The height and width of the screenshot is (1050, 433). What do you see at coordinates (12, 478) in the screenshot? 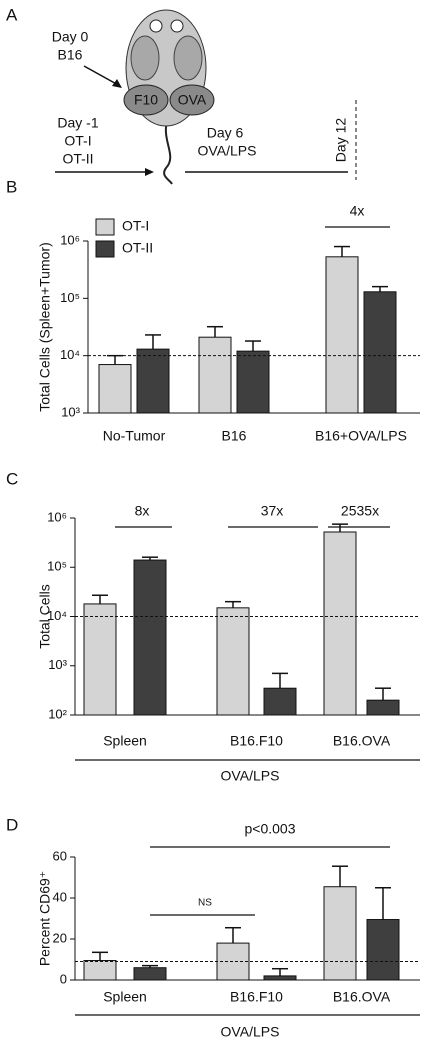
I see `panel-label: C` at bounding box center [12, 478].